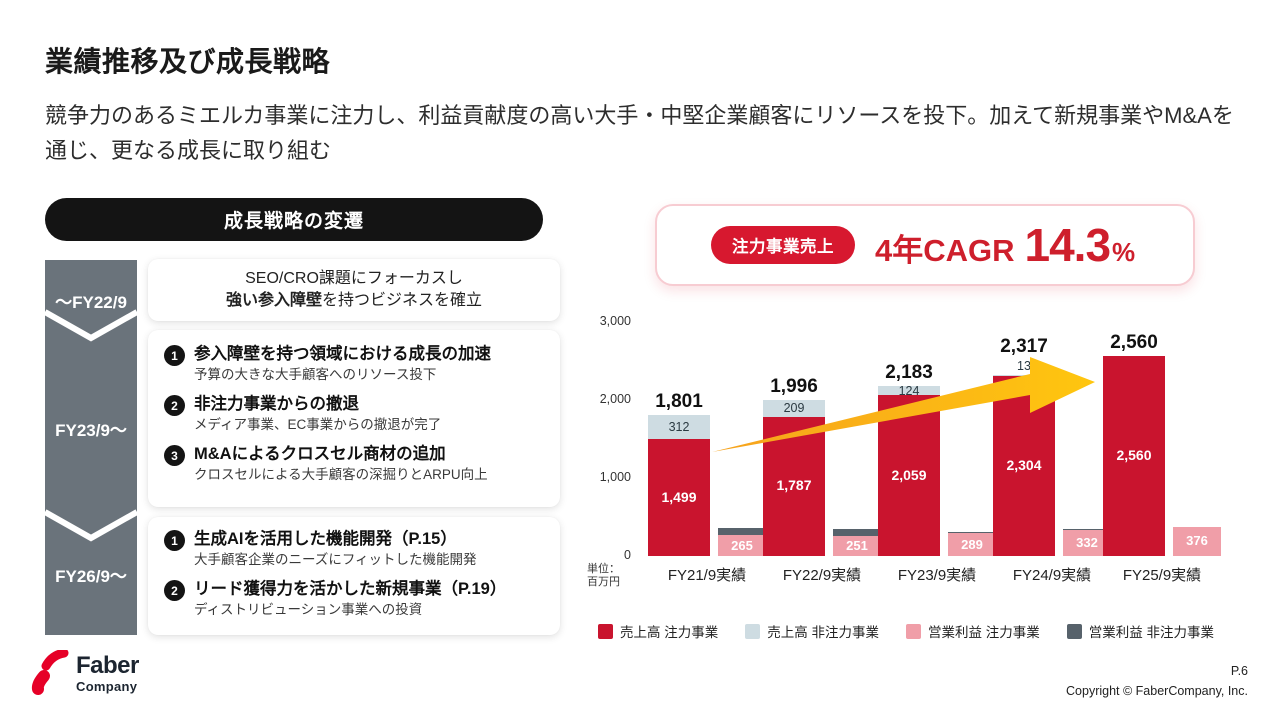 This screenshot has width=1280, height=720. Describe the element at coordinates (909, 372) in the screenshot. I see `bar-total-label: 2,183` at that location.